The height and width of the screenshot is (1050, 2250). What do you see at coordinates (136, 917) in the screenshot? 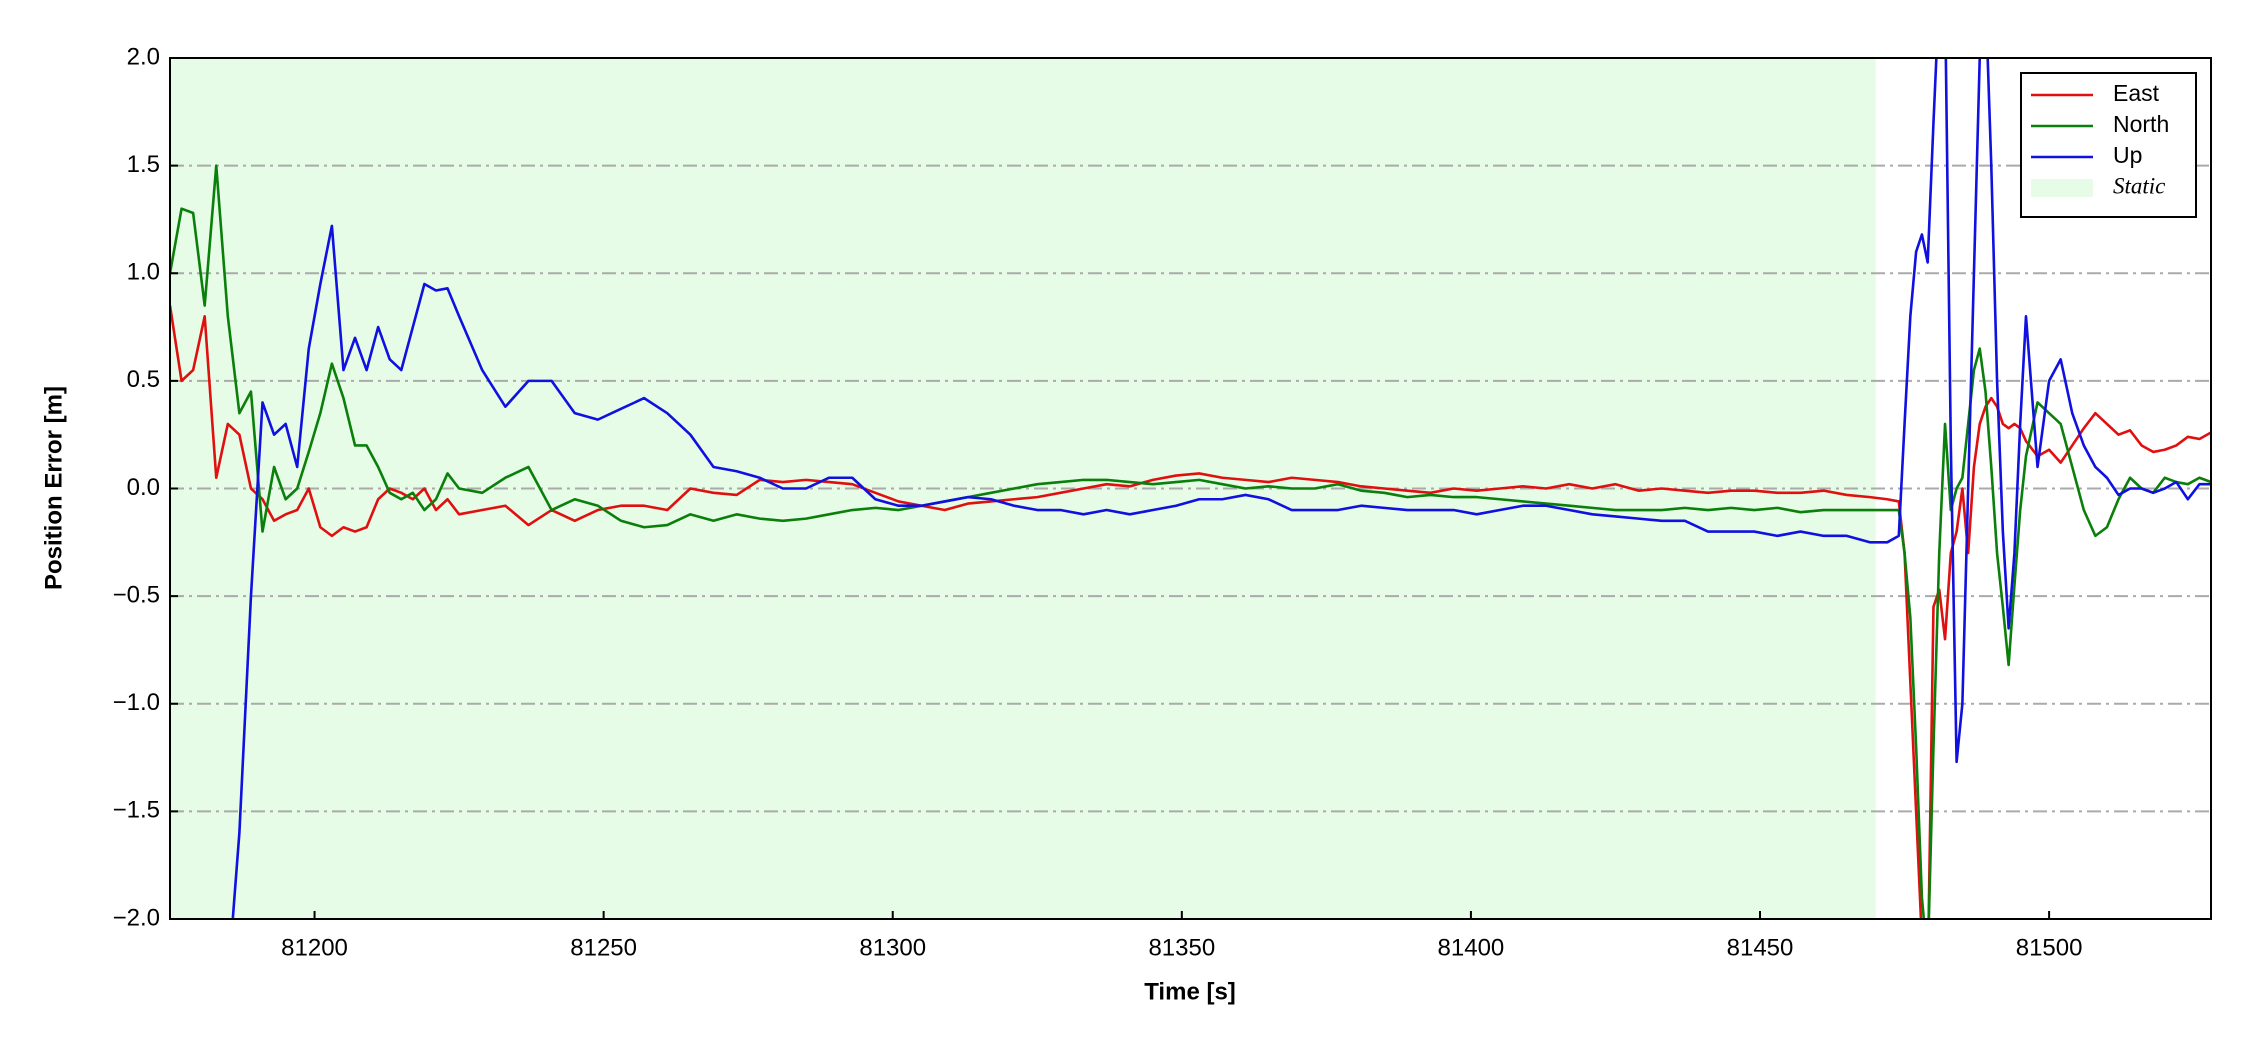
I see `y-tick-label: −2.0` at bounding box center [136, 917].